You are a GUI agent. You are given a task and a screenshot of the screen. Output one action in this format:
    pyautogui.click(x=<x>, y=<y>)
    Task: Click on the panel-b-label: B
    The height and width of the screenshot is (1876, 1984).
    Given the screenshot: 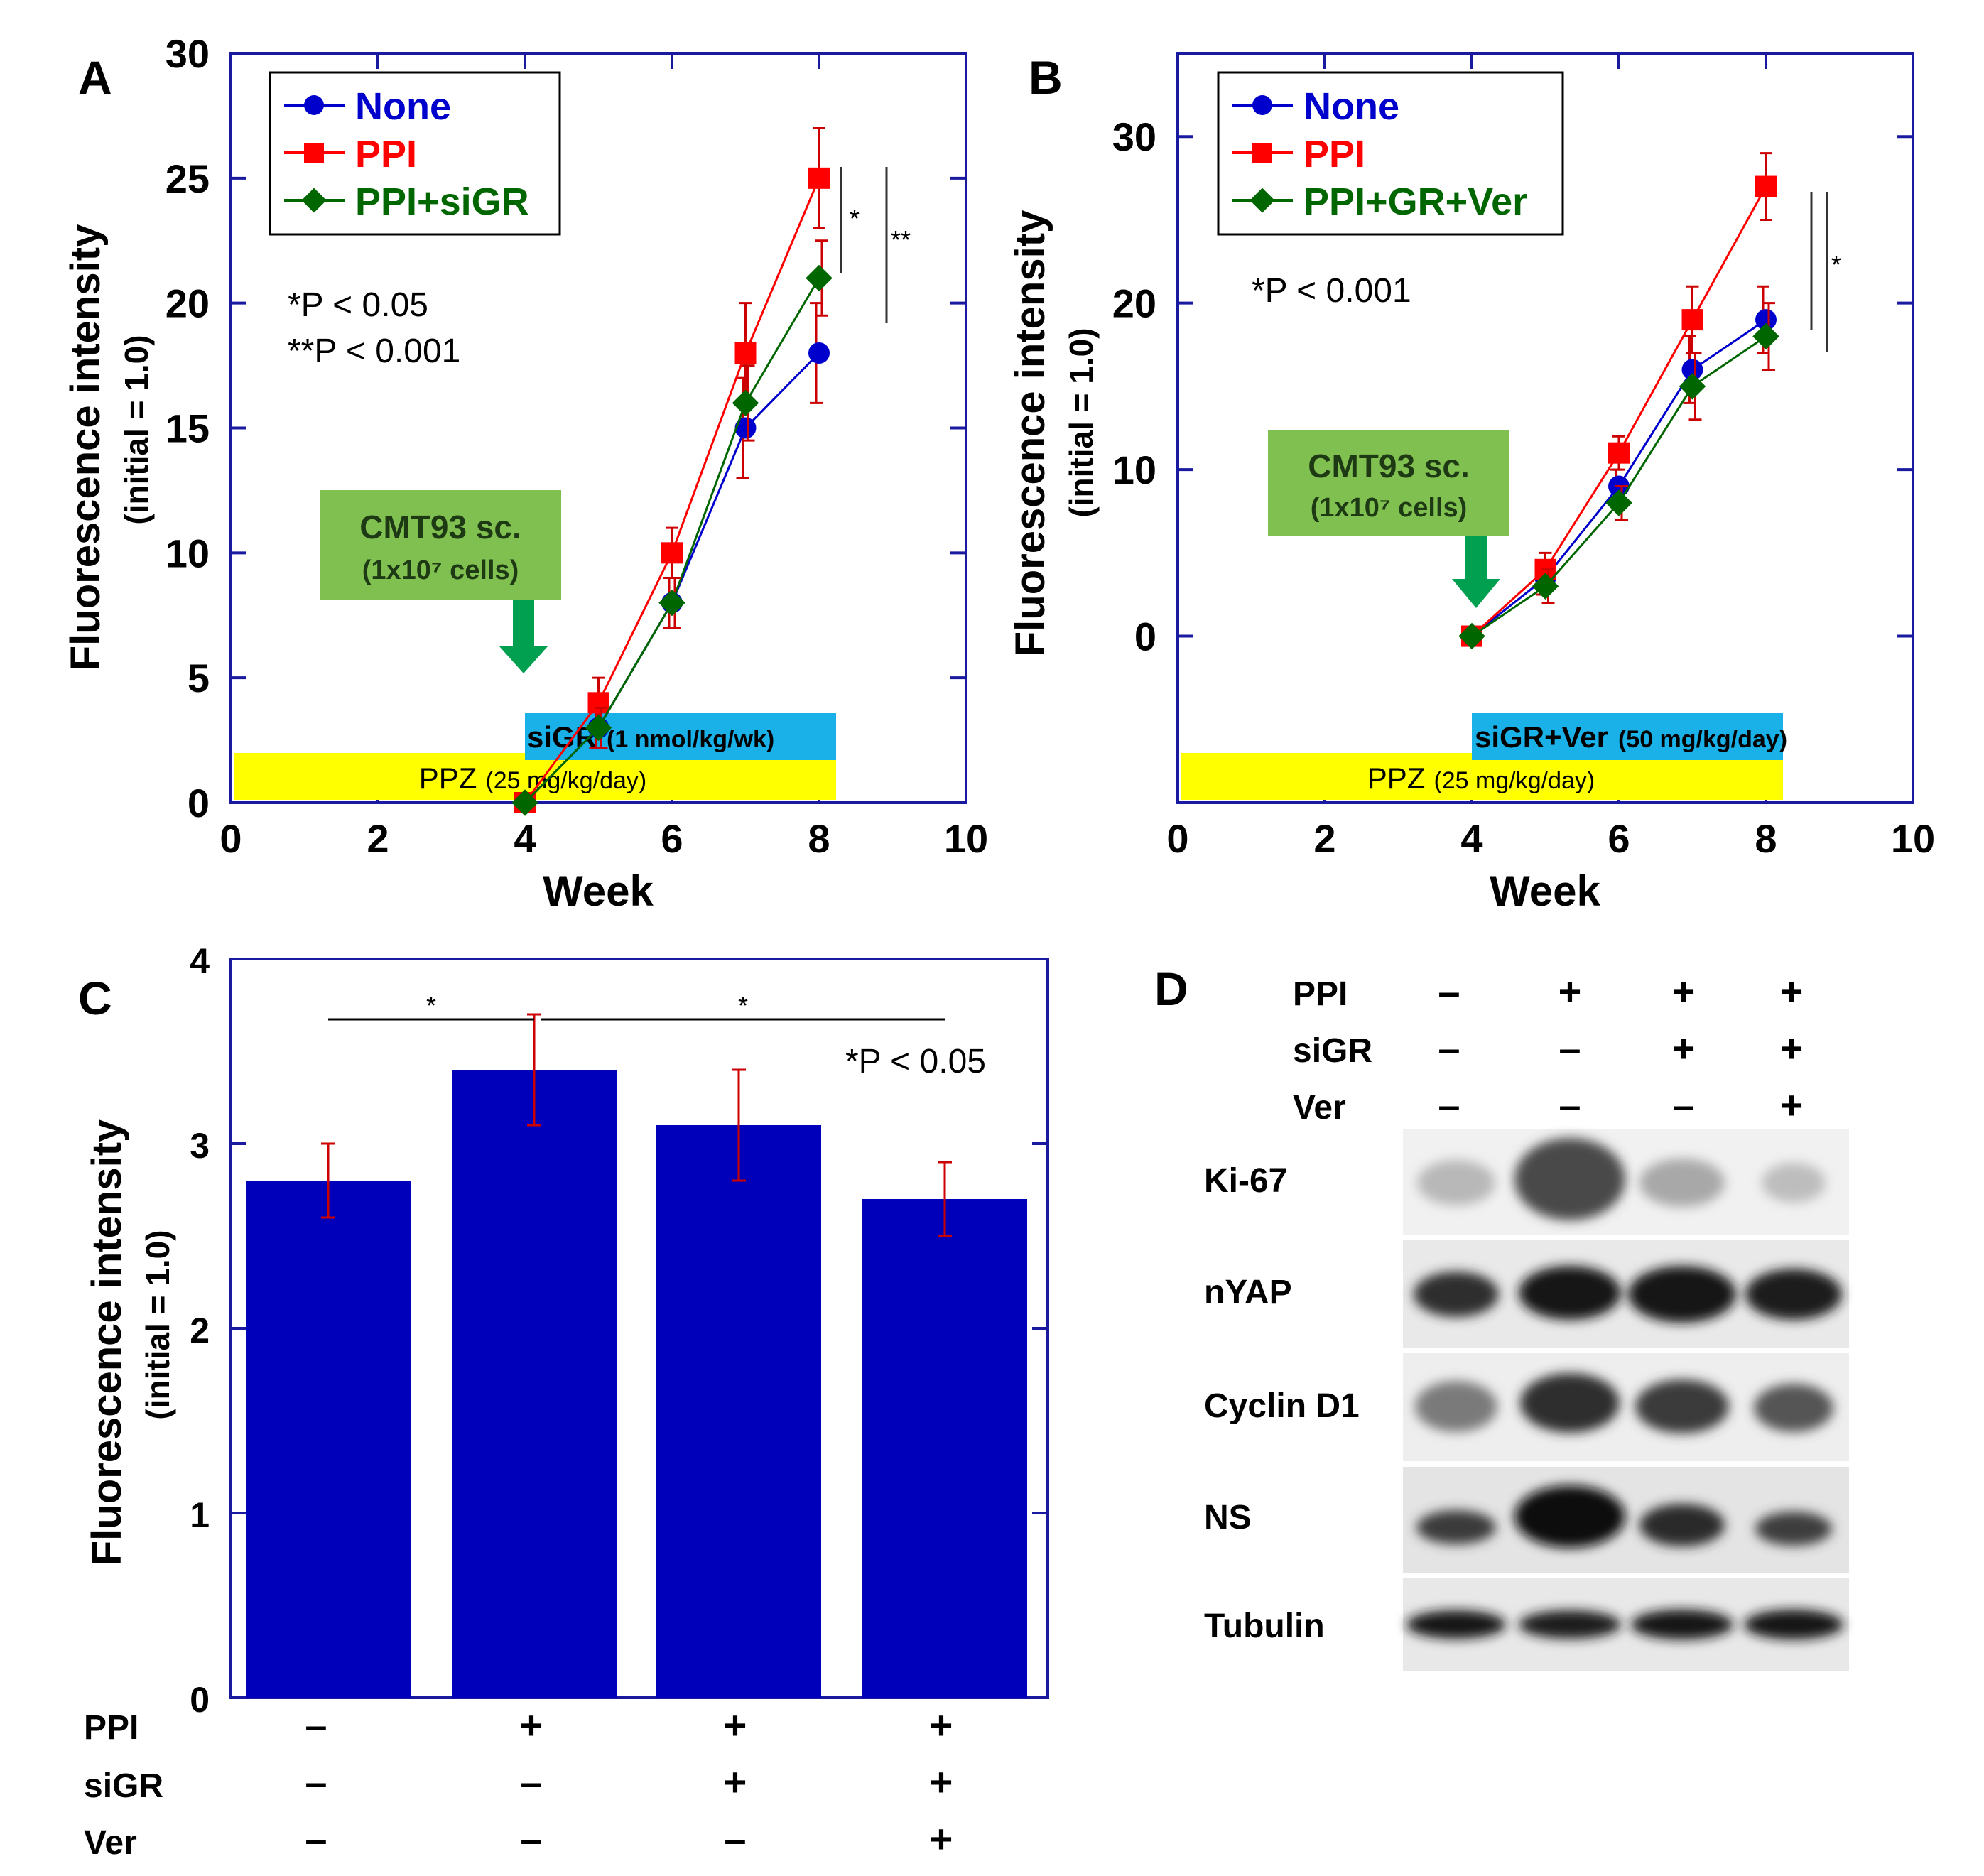 What is the action you would take?
    pyautogui.click(x=1046, y=77)
    